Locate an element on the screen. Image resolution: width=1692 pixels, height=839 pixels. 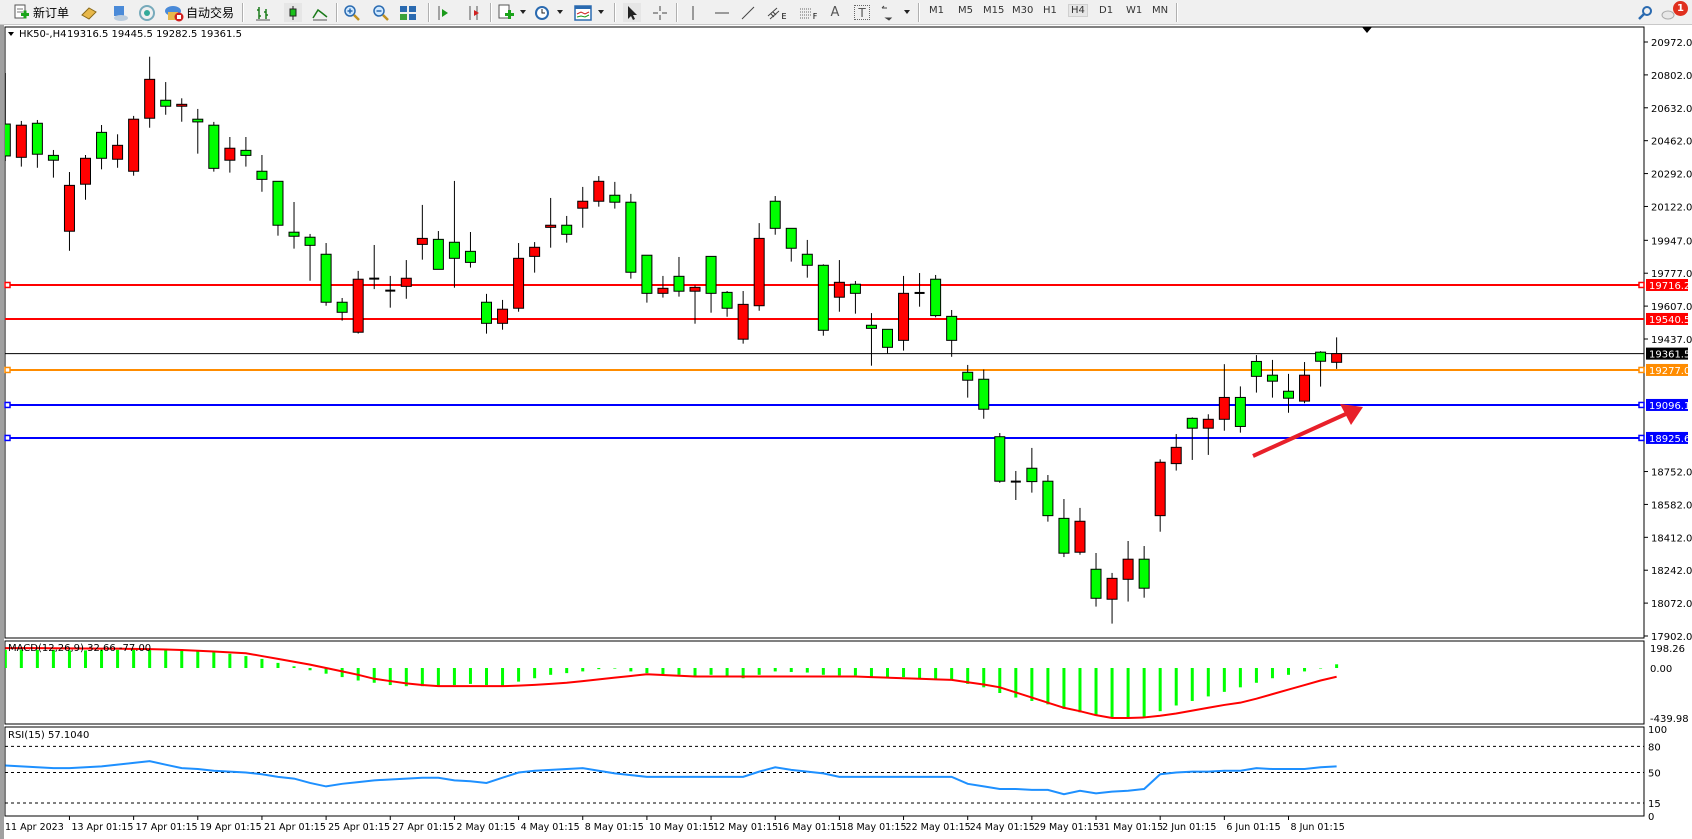
text-label-tool-button: T is located at coordinates (862, 12).